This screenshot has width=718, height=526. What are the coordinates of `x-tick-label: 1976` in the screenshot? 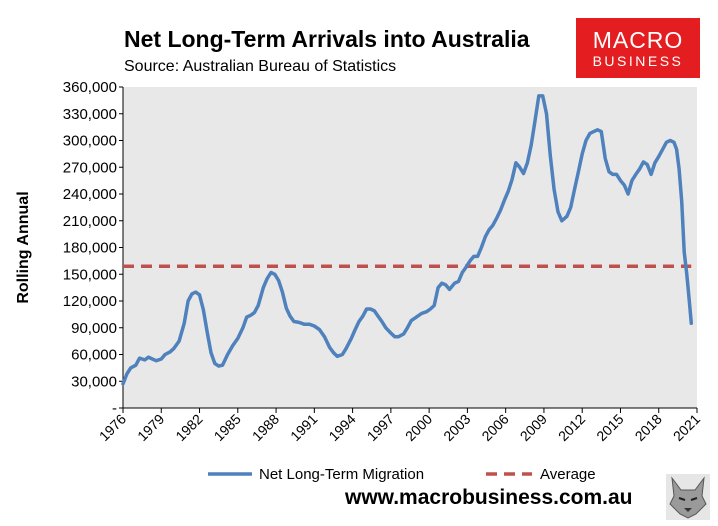 It's located at (112, 427).